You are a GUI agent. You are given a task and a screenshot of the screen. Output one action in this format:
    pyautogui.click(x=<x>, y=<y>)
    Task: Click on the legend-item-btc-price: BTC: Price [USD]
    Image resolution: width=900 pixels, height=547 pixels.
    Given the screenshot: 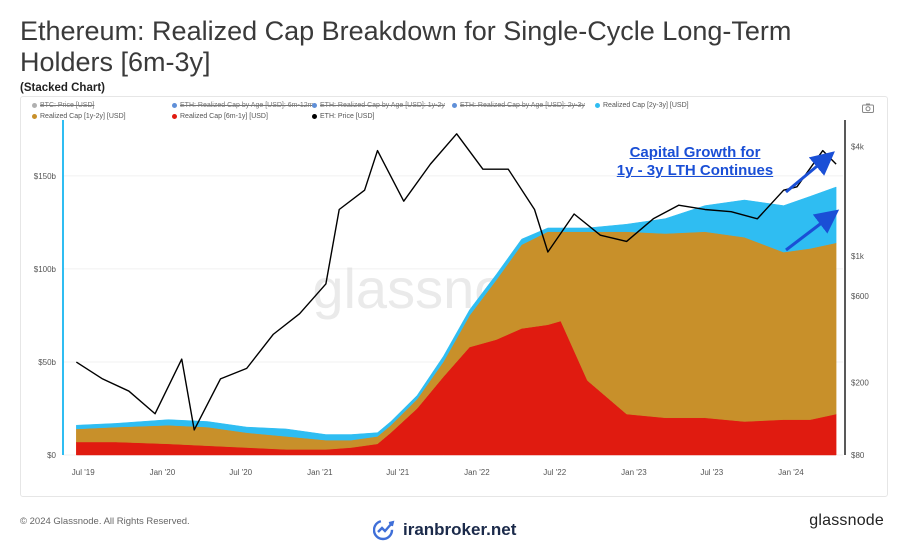 What is the action you would take?
    pyautogui.click(x=63, y=105)
    